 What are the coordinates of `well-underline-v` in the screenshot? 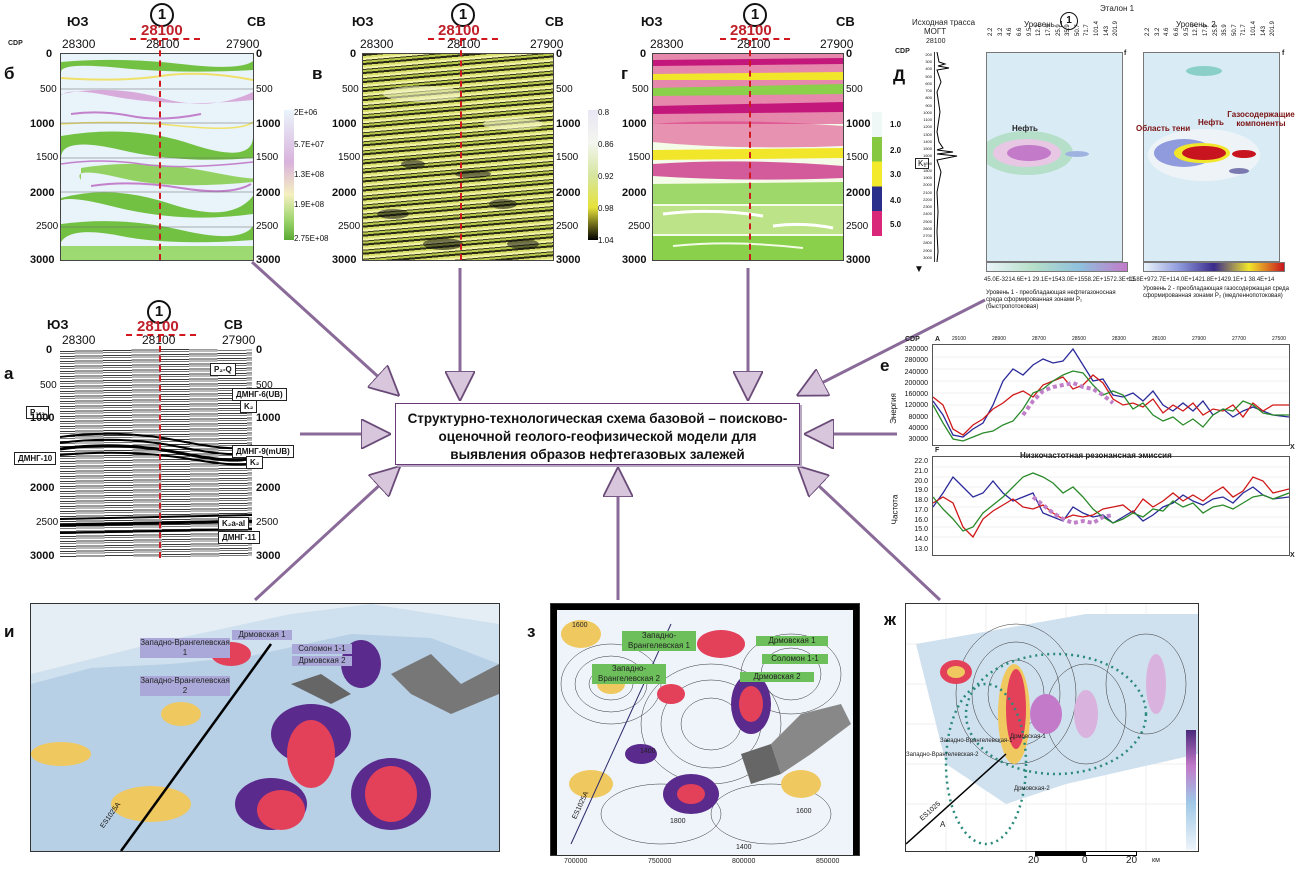 It's located at (463, 39).